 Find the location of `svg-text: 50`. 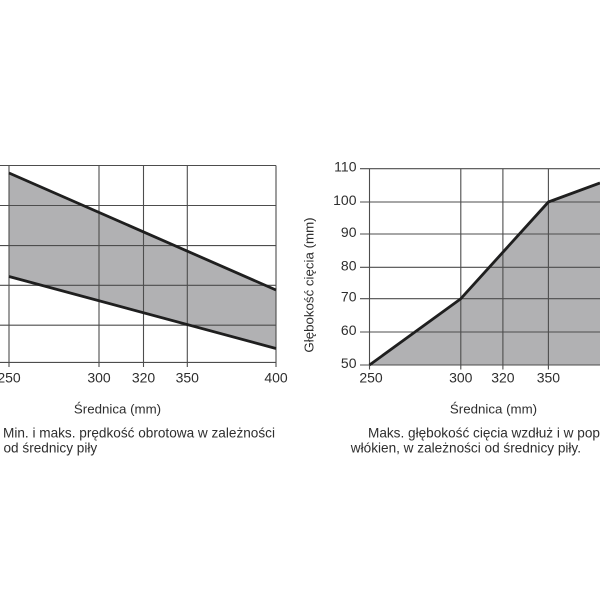

svg-text: 50 is located at coordinates (349, 363).